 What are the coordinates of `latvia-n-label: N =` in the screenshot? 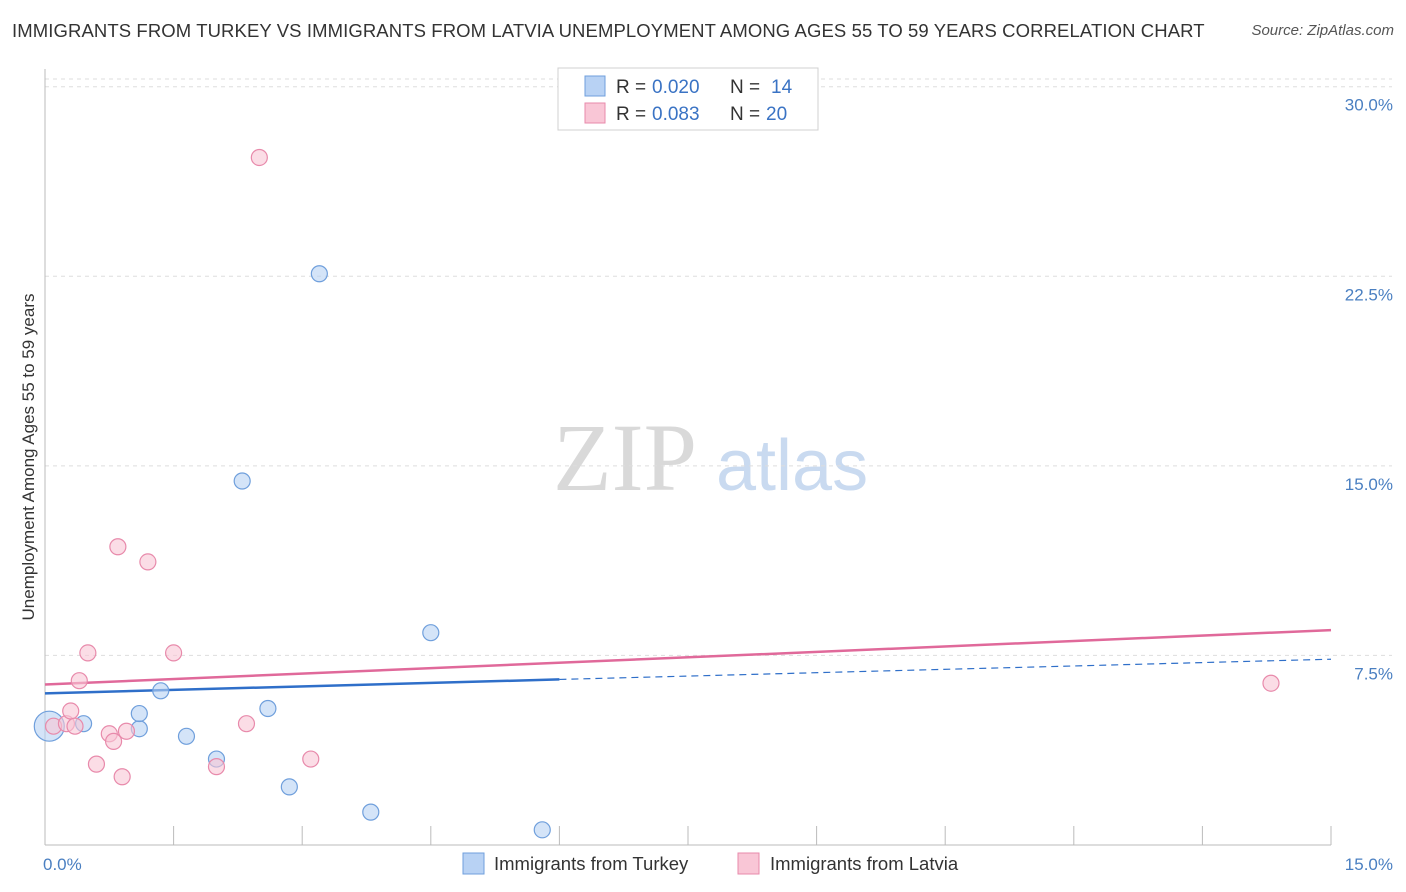 It's located at (745, 114).